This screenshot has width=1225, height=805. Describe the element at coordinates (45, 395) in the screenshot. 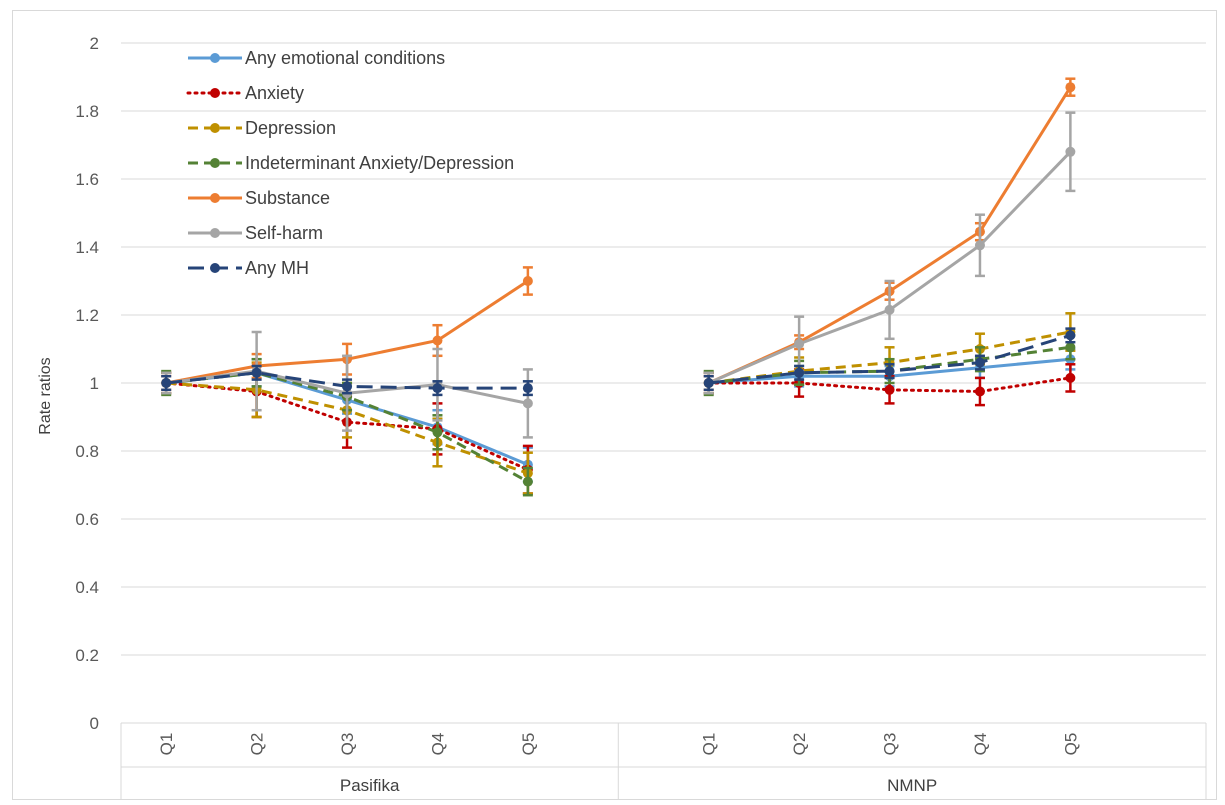

I see `y-axis-title: Rate ratios` at that location.